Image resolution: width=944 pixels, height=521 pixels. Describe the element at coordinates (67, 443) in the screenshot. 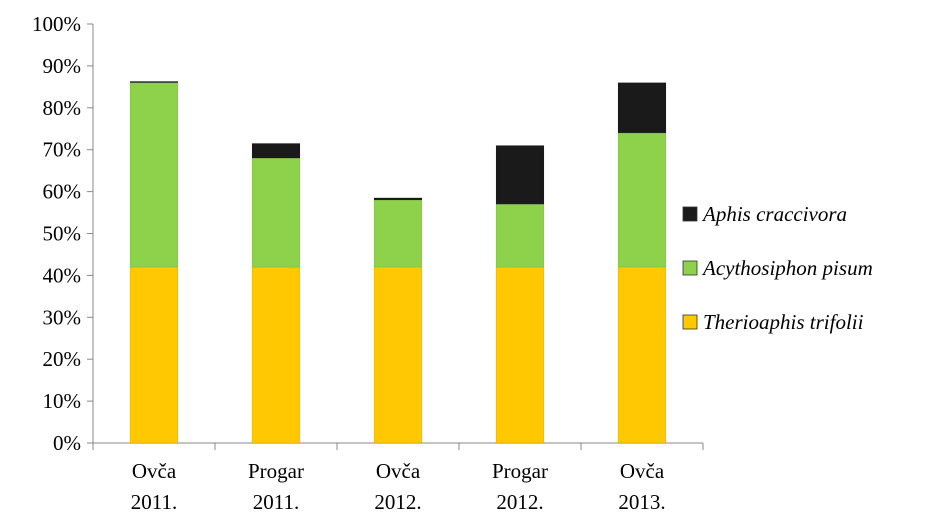

I see `y-tick-label: 0%` at that location.